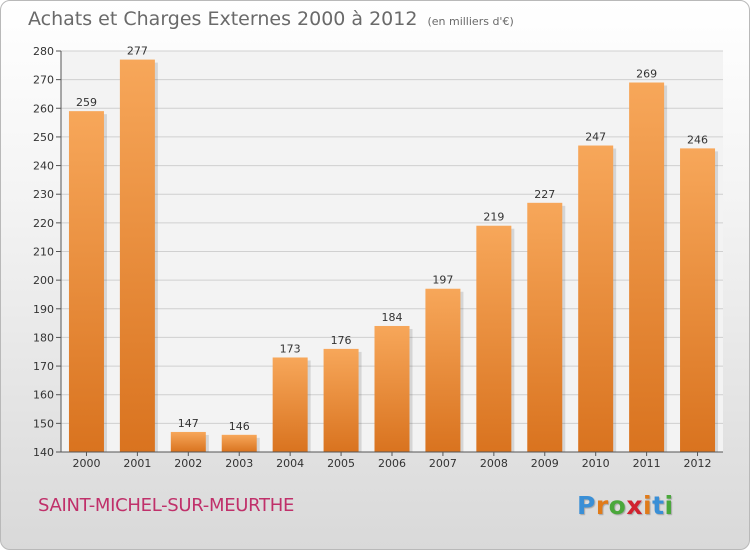 This screenshot has height=550, width=750. I want to click on chart-title-text: Achats et Charges Externes 2000 à 2012, so click(223, 19).